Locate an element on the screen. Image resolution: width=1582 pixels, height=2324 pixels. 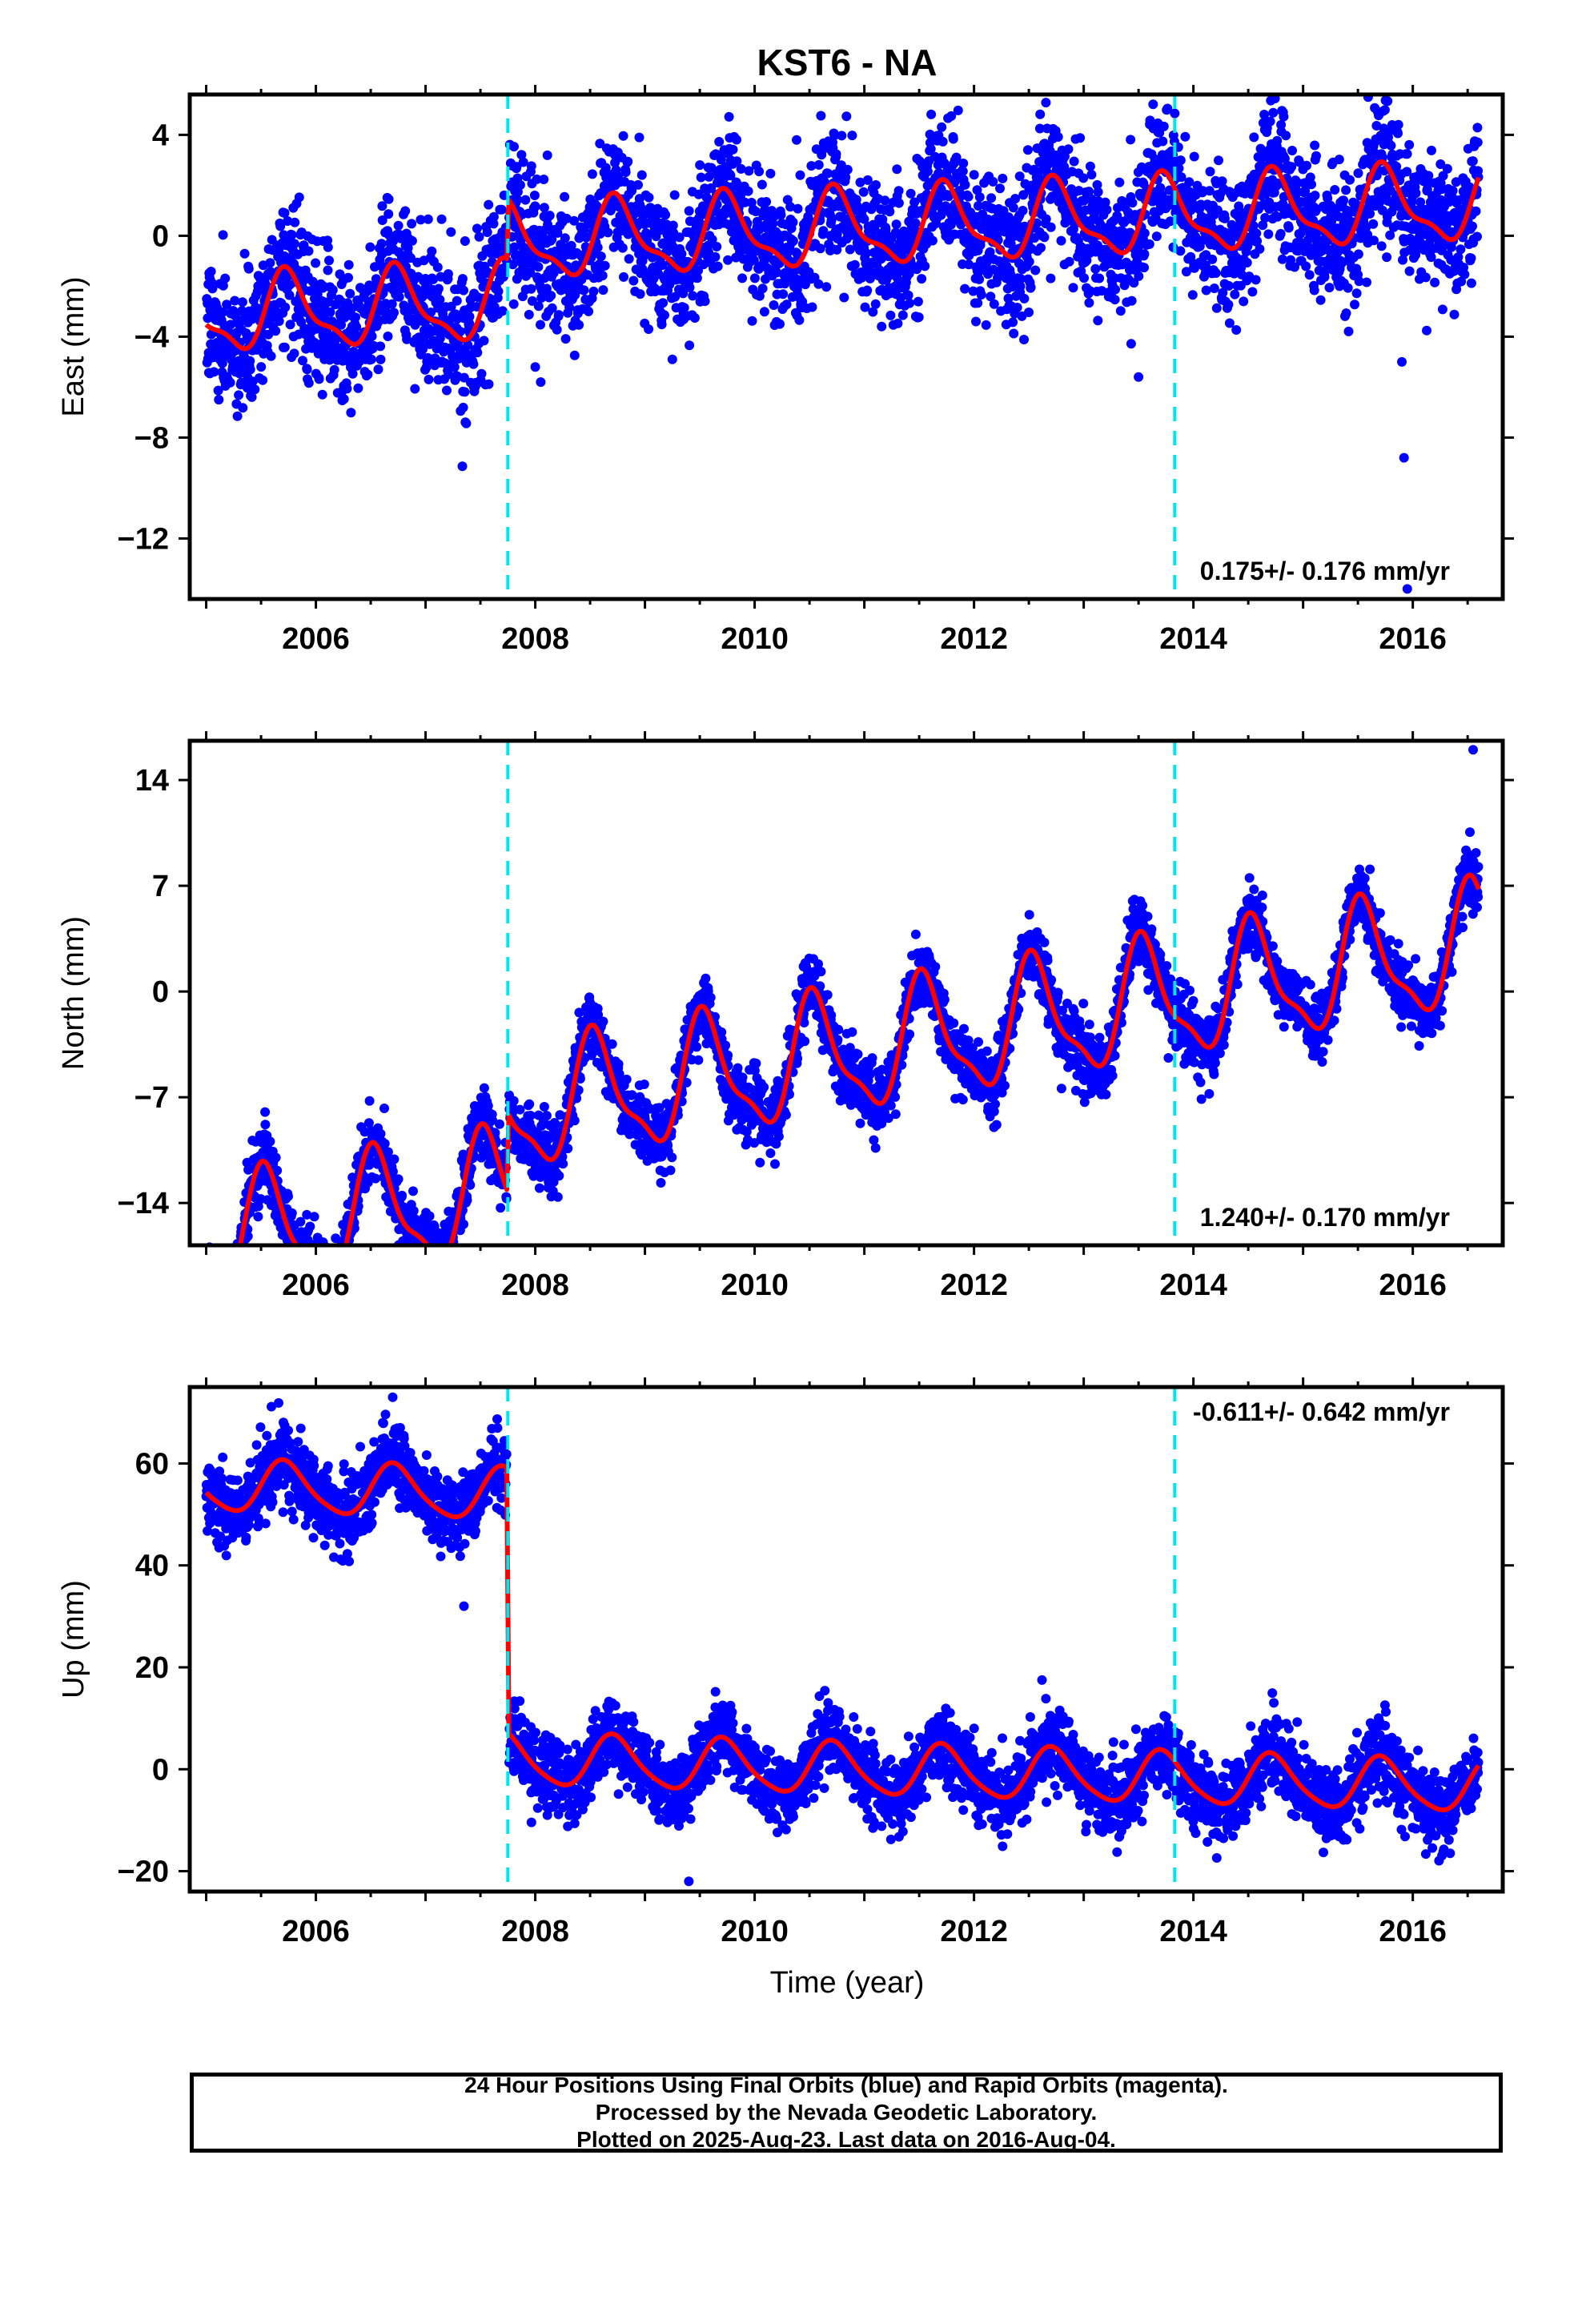
x-tick-label: 2012 is located at coordinates (974, 639).